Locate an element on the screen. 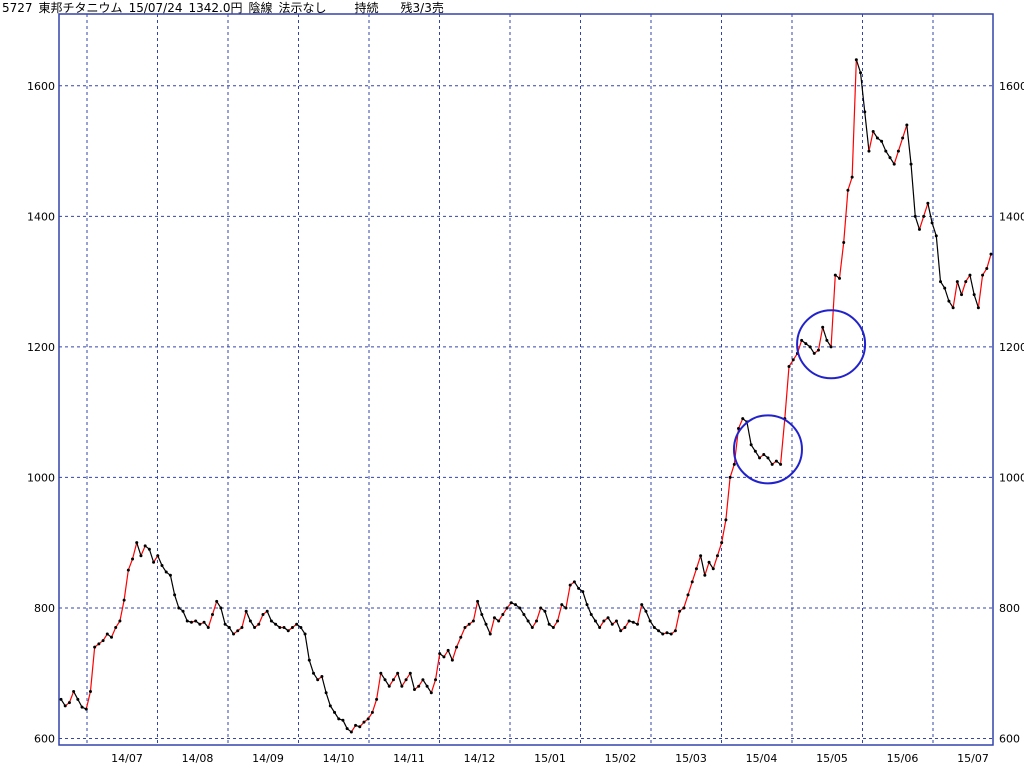 The height and width of the screenshot is (769, 1024). y-tick-label-right: 800 is located at coordinates (1009, 608).